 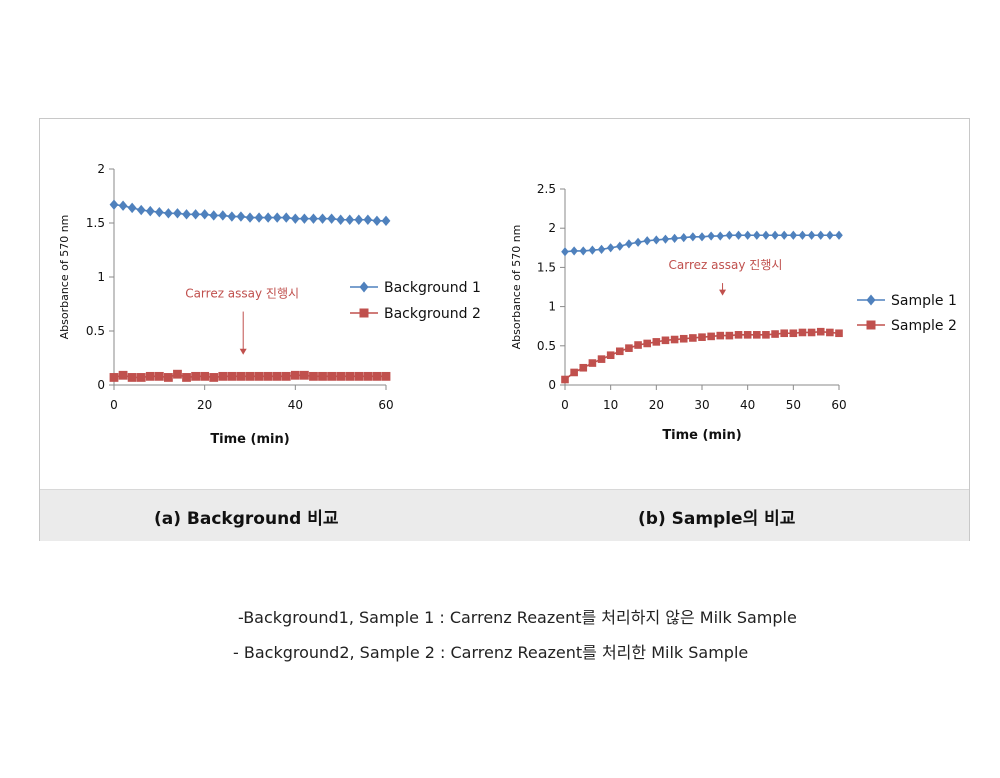 What do you see at coordinates (546, 346) in the screenshot?
I see `y-tick-label: 0.5` at bounding box center [546, 346].